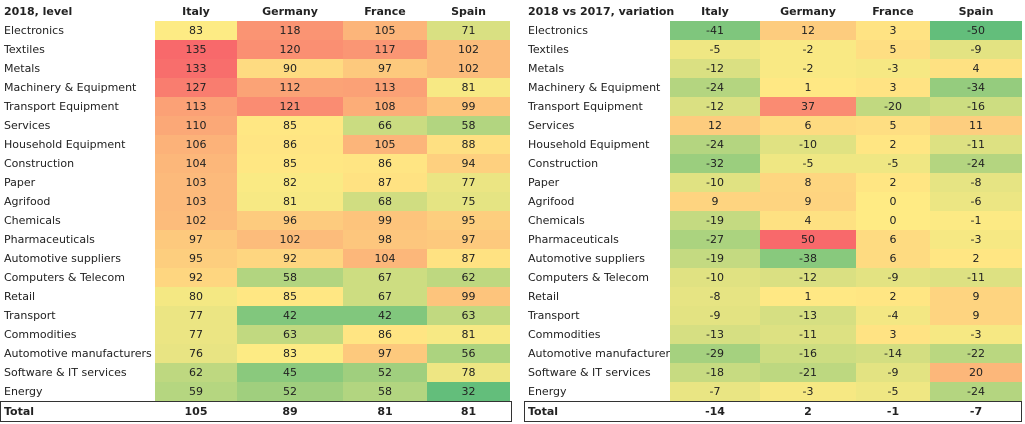 Image resolution: width=1025 pixels, height=424 pixels. I want to click on heat-cell: 63, so click(468, 315).